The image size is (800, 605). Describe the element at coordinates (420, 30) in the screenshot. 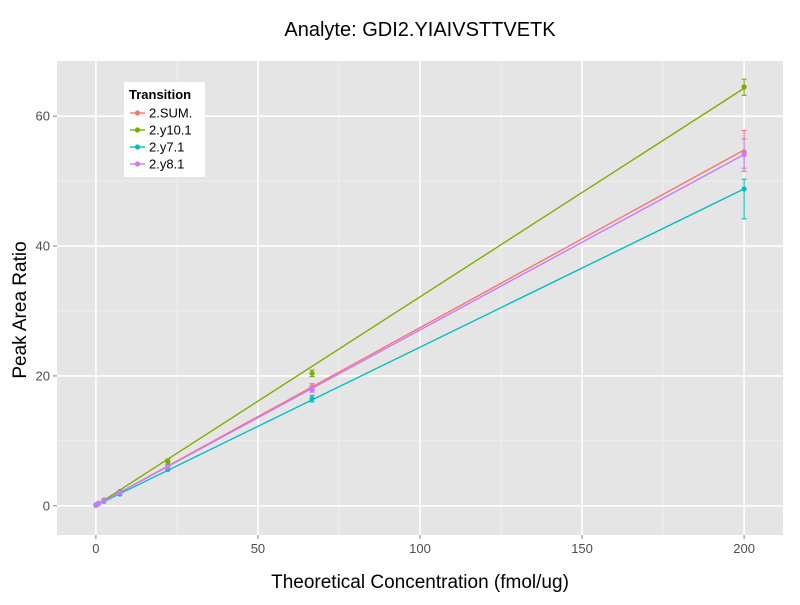

I see `chart-title: Analyte: GDI2.YIAIVSTTVETK` at that location.